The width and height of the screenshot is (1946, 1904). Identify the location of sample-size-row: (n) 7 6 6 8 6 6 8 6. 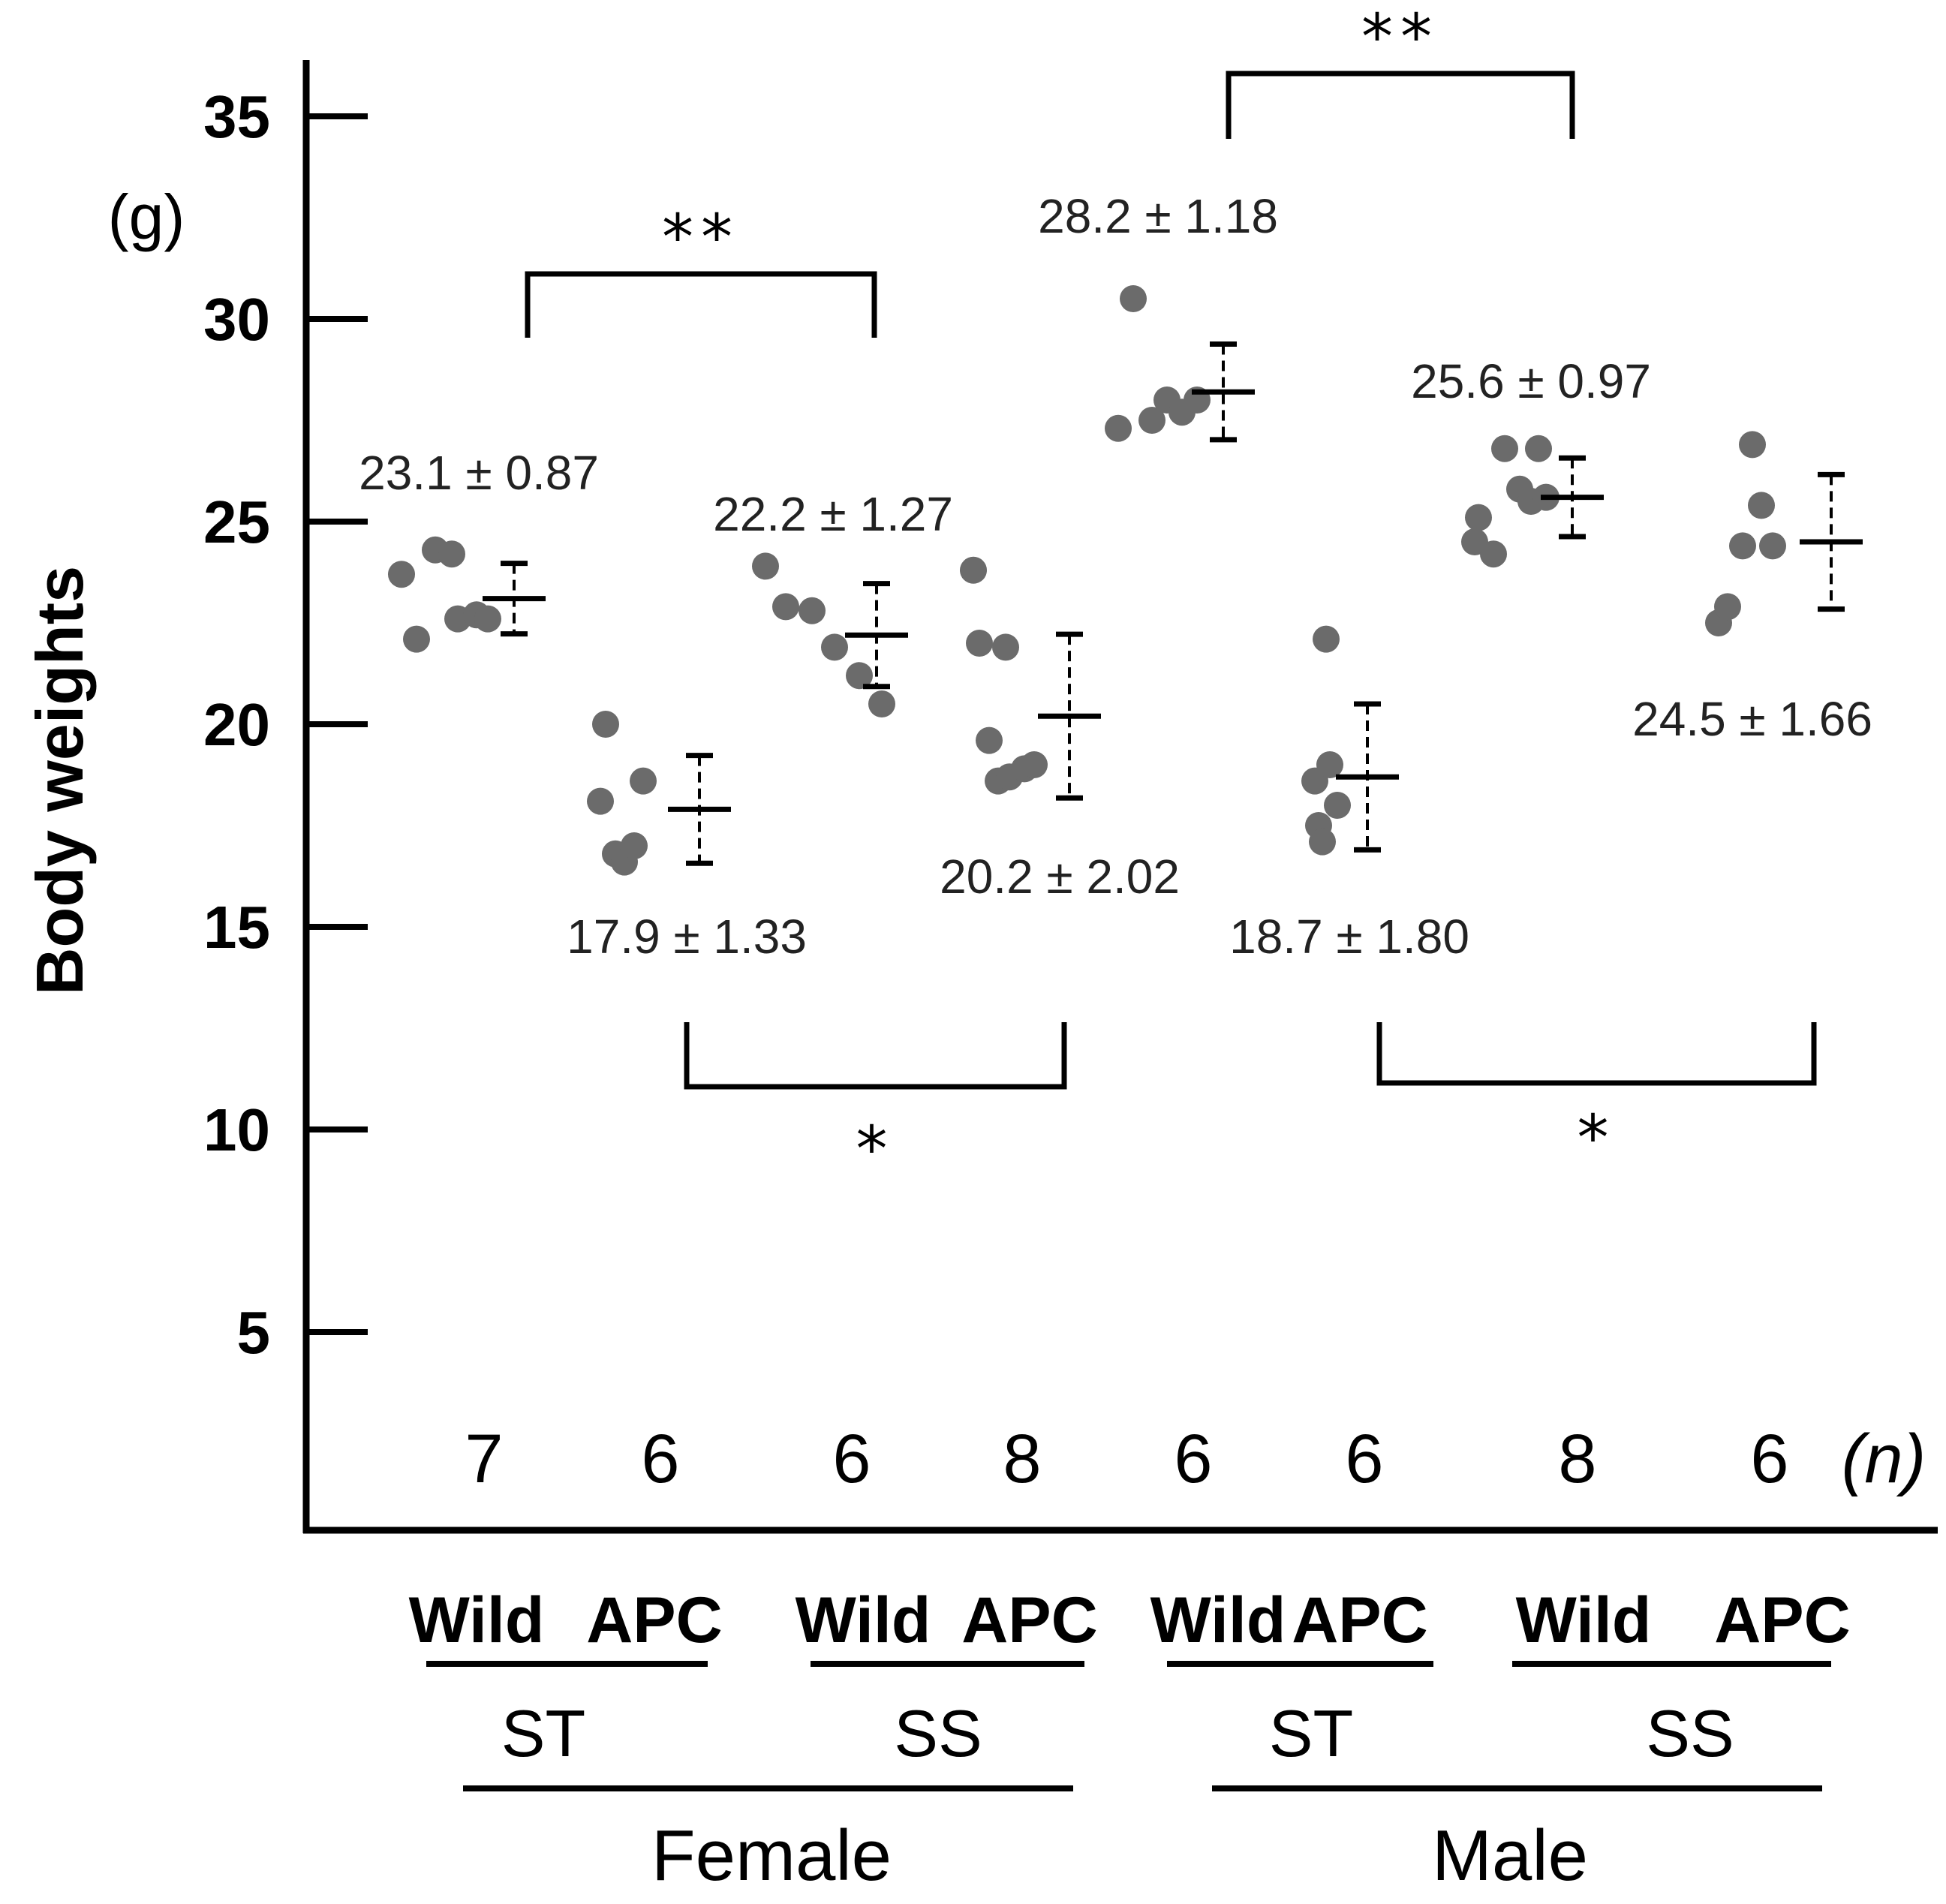
(1196, 1459).